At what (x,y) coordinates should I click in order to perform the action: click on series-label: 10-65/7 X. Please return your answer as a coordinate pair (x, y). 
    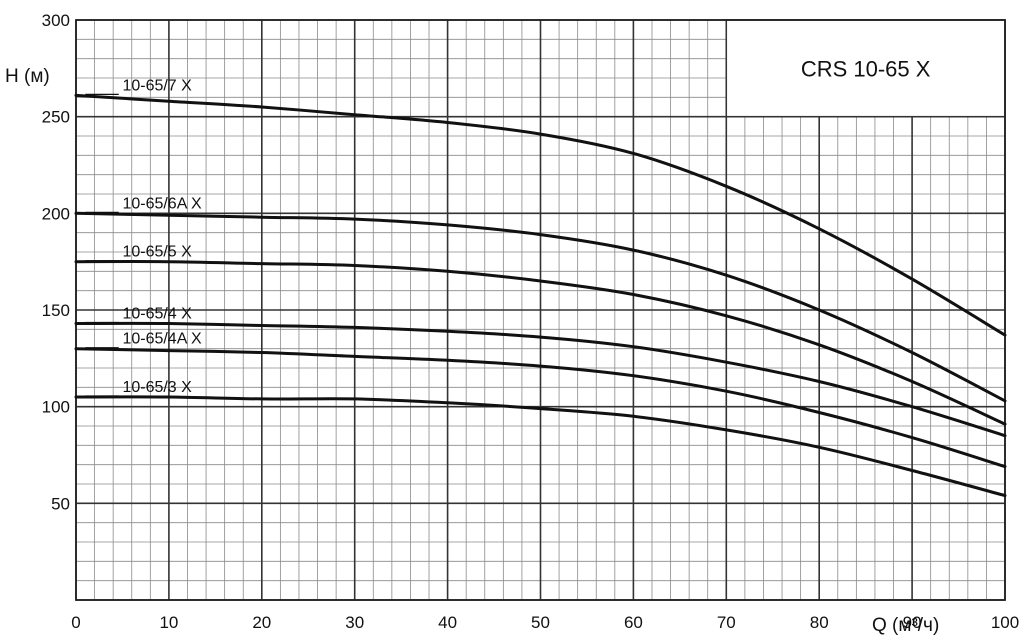
    Looking at the image, I should click on (157, 85).